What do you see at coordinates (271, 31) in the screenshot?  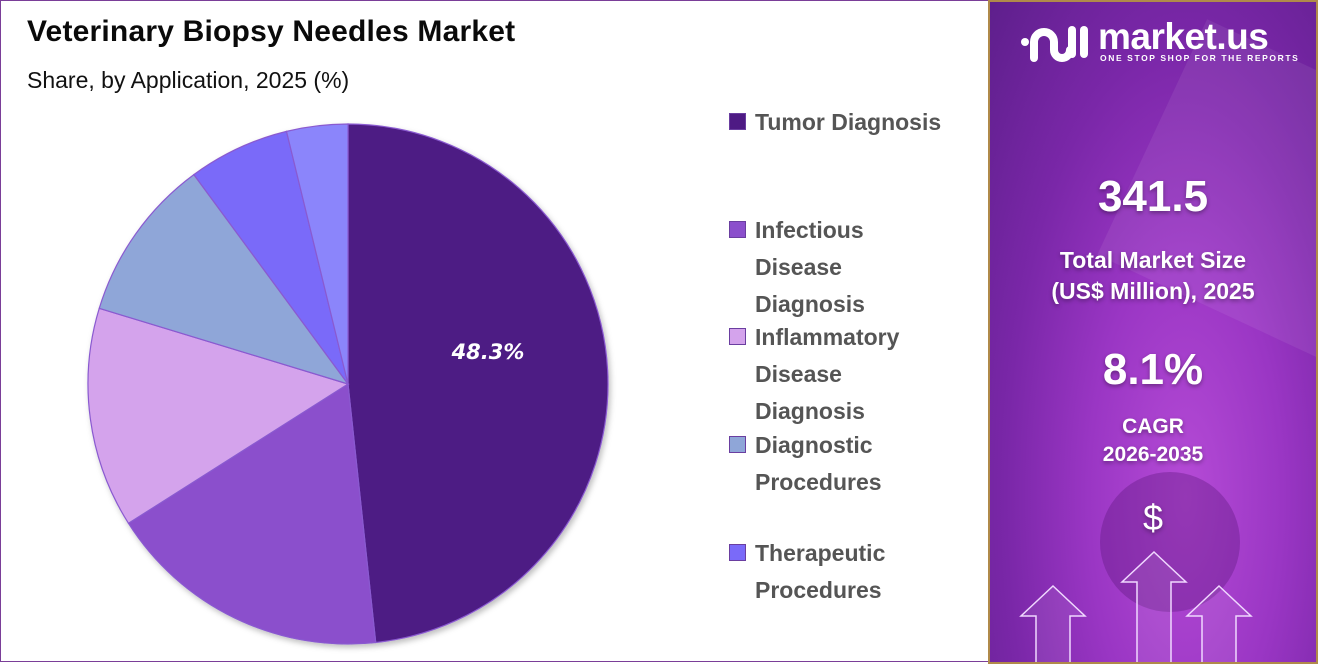 I see `chart-title: Veterinary Biopsy Needles Market` at bounding box center [271, 31].